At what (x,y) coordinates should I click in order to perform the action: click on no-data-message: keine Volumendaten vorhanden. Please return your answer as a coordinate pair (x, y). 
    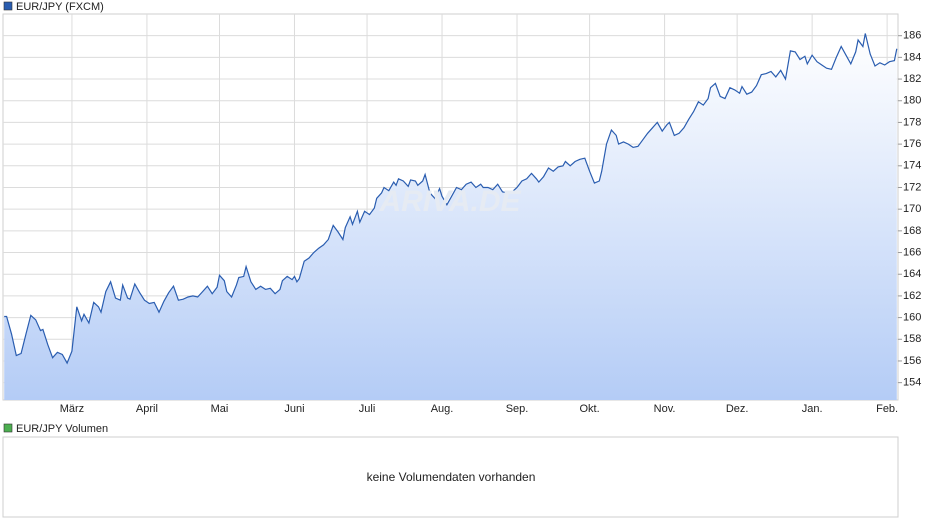
    Looking at the image, I should click on (451, 477).